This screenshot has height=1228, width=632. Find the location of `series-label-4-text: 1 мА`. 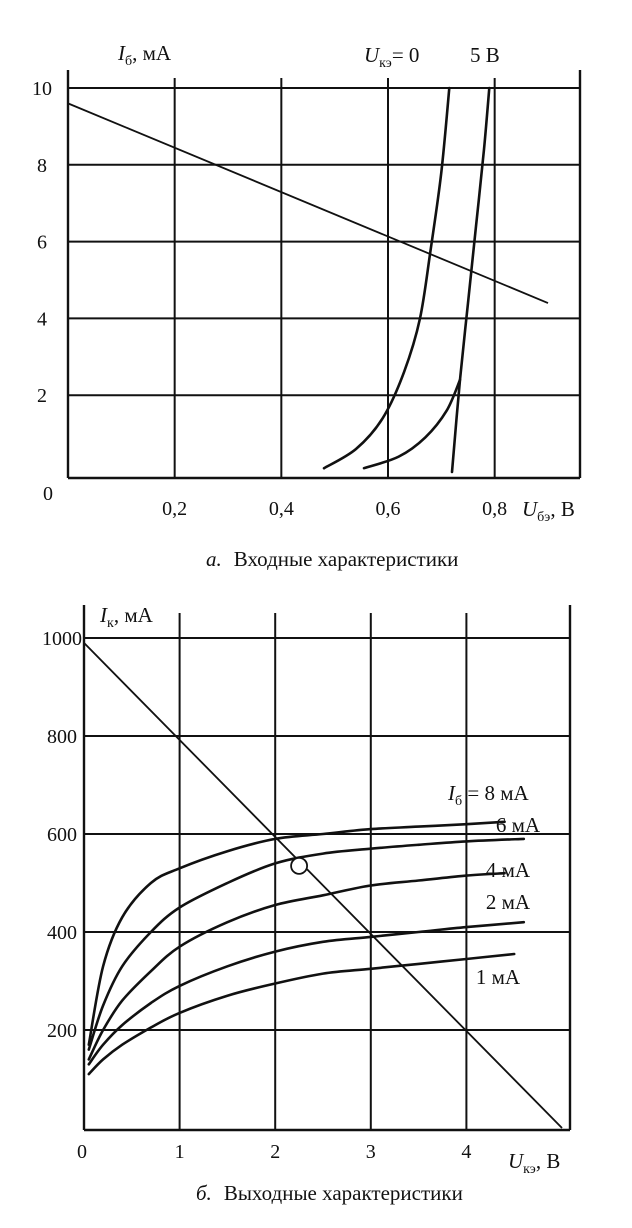

series-label-4-text: 1 мА is located at coordinates (498, 977).